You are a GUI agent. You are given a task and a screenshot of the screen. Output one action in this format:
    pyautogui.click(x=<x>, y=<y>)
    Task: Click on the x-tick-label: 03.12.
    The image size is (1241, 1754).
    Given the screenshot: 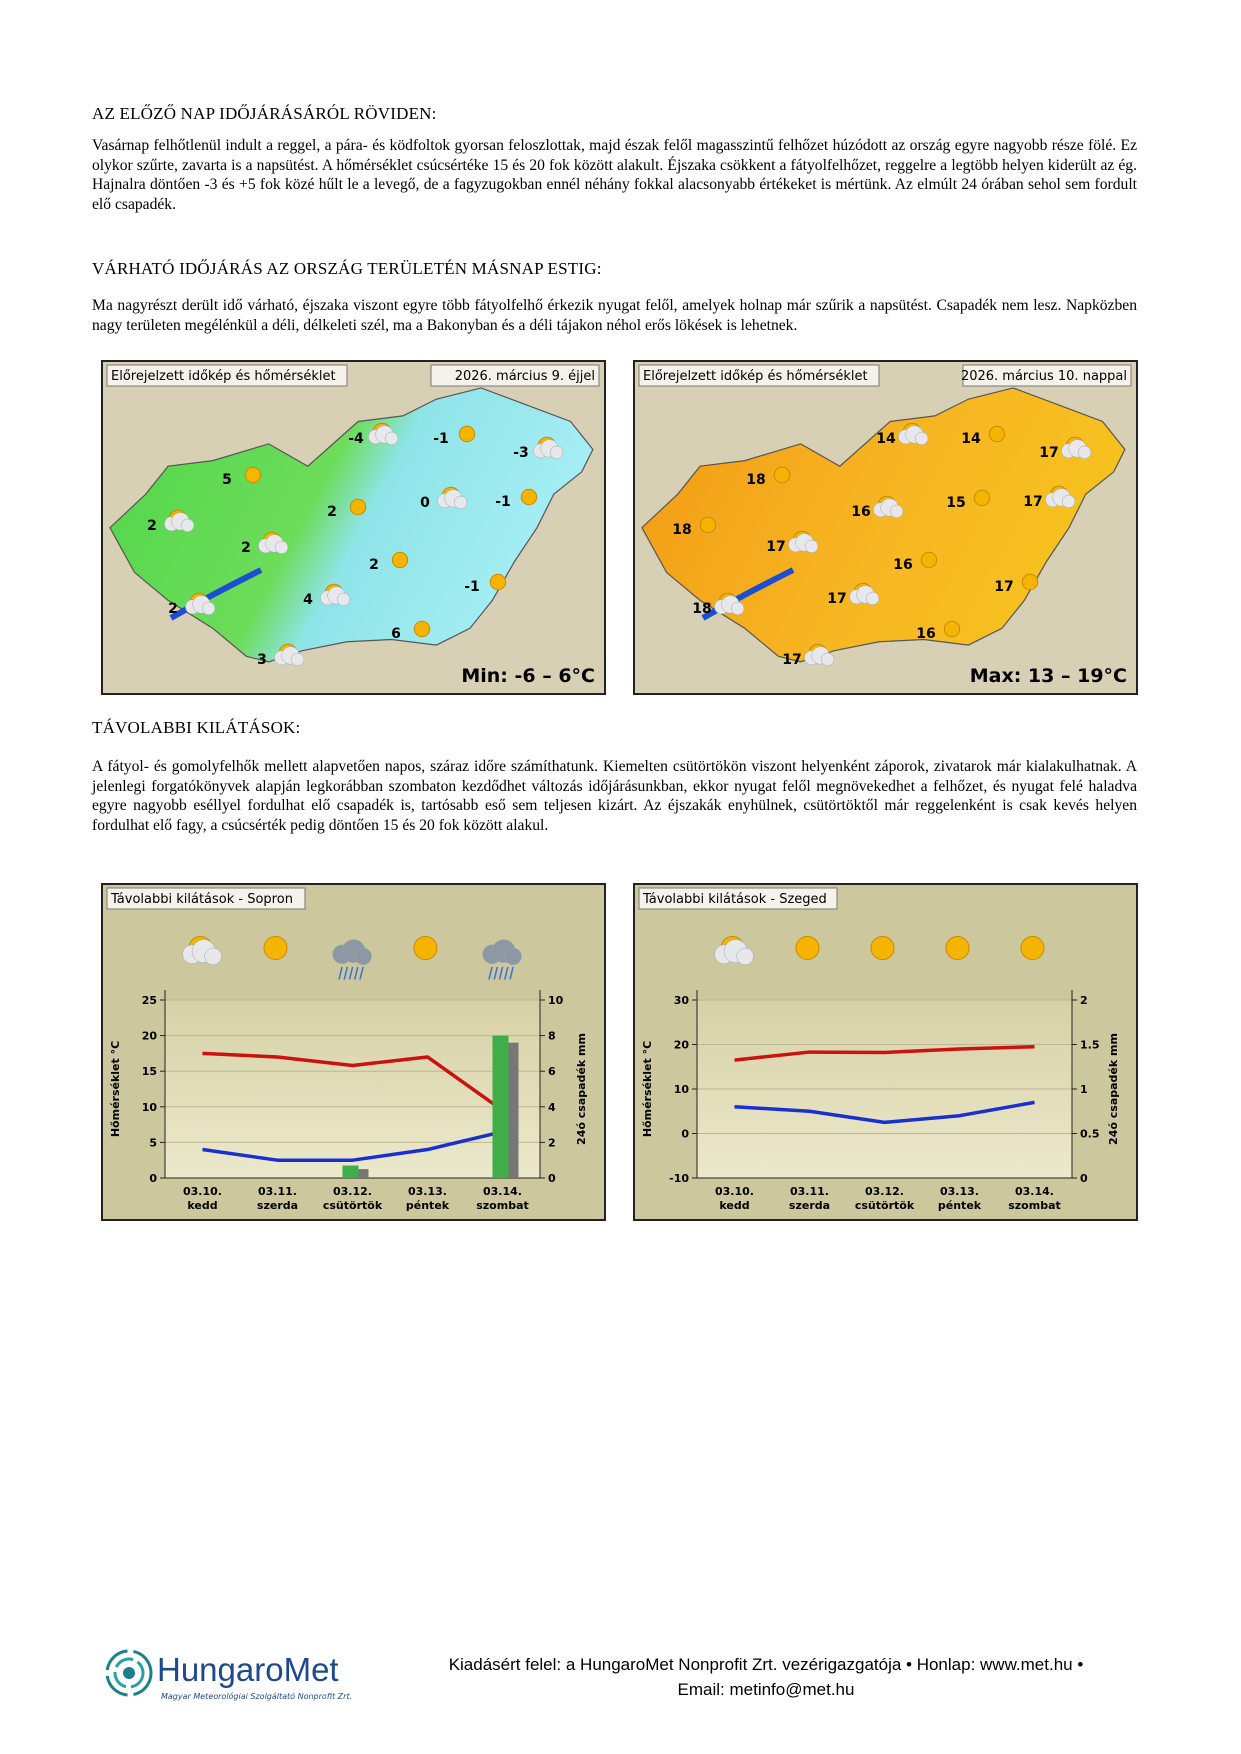 What is the action you would take?
    pyautogui.click(x=352, y=1191)
    